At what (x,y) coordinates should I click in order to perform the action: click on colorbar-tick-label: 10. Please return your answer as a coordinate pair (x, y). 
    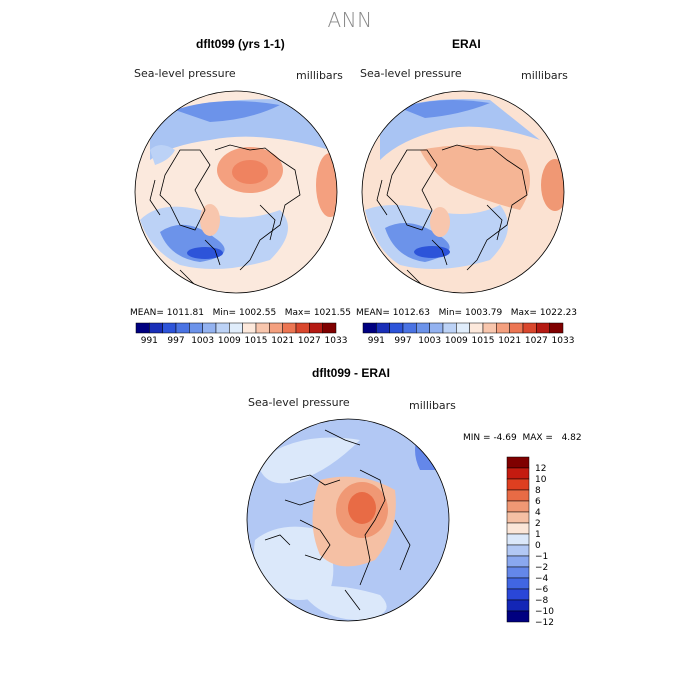
    Looking at the image, I should click on (541, 480).